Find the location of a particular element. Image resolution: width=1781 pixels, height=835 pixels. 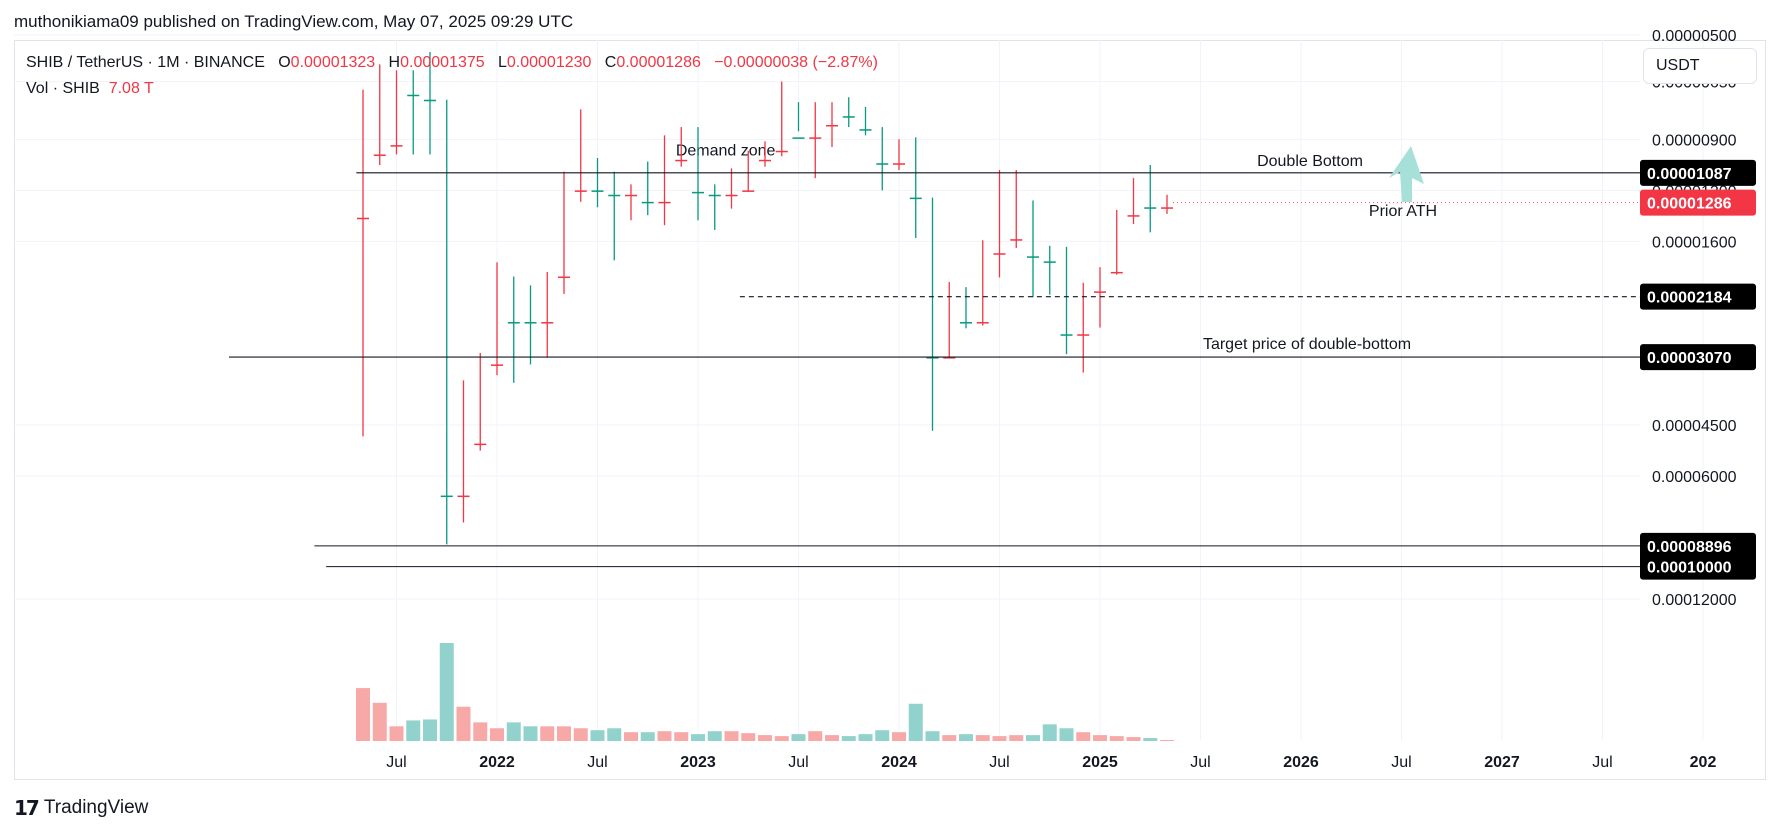

time-tick-6: Jul is located at coordinates (999, 762).